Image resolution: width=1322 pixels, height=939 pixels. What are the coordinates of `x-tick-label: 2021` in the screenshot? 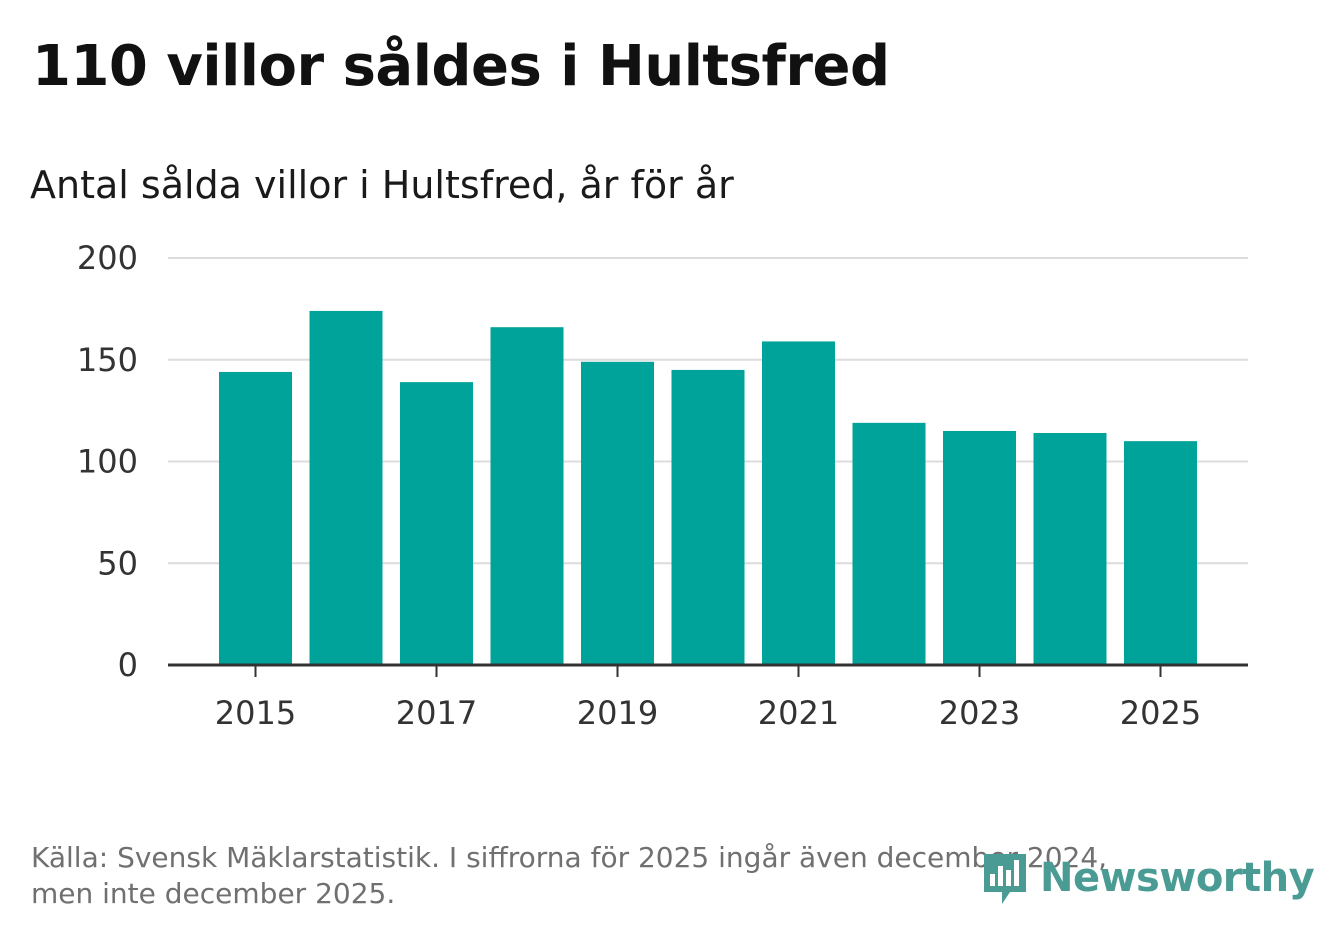 It's located at (798, 713).